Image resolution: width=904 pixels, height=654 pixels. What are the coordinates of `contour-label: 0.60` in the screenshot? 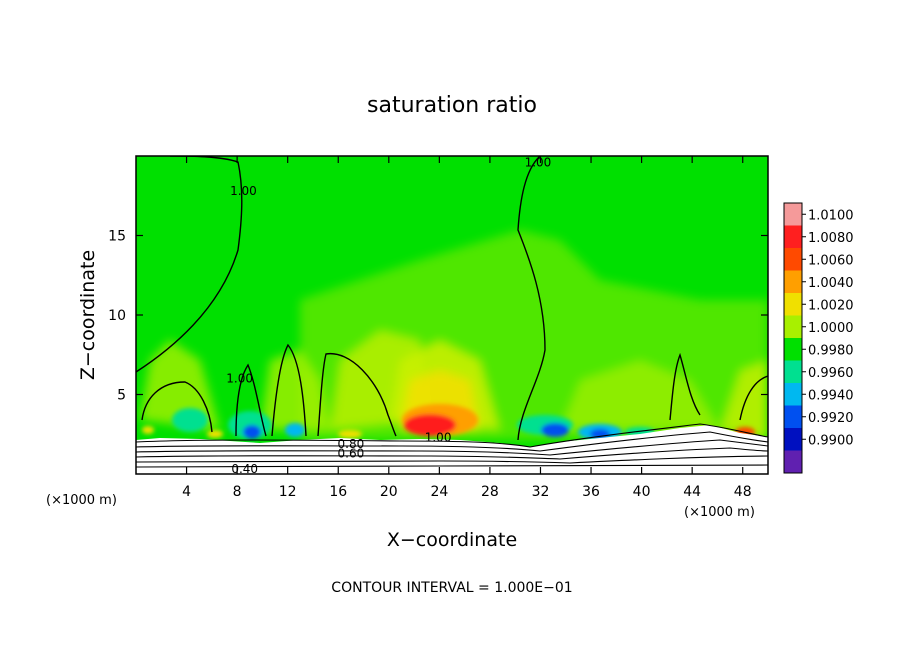 It's located at (351, 453).